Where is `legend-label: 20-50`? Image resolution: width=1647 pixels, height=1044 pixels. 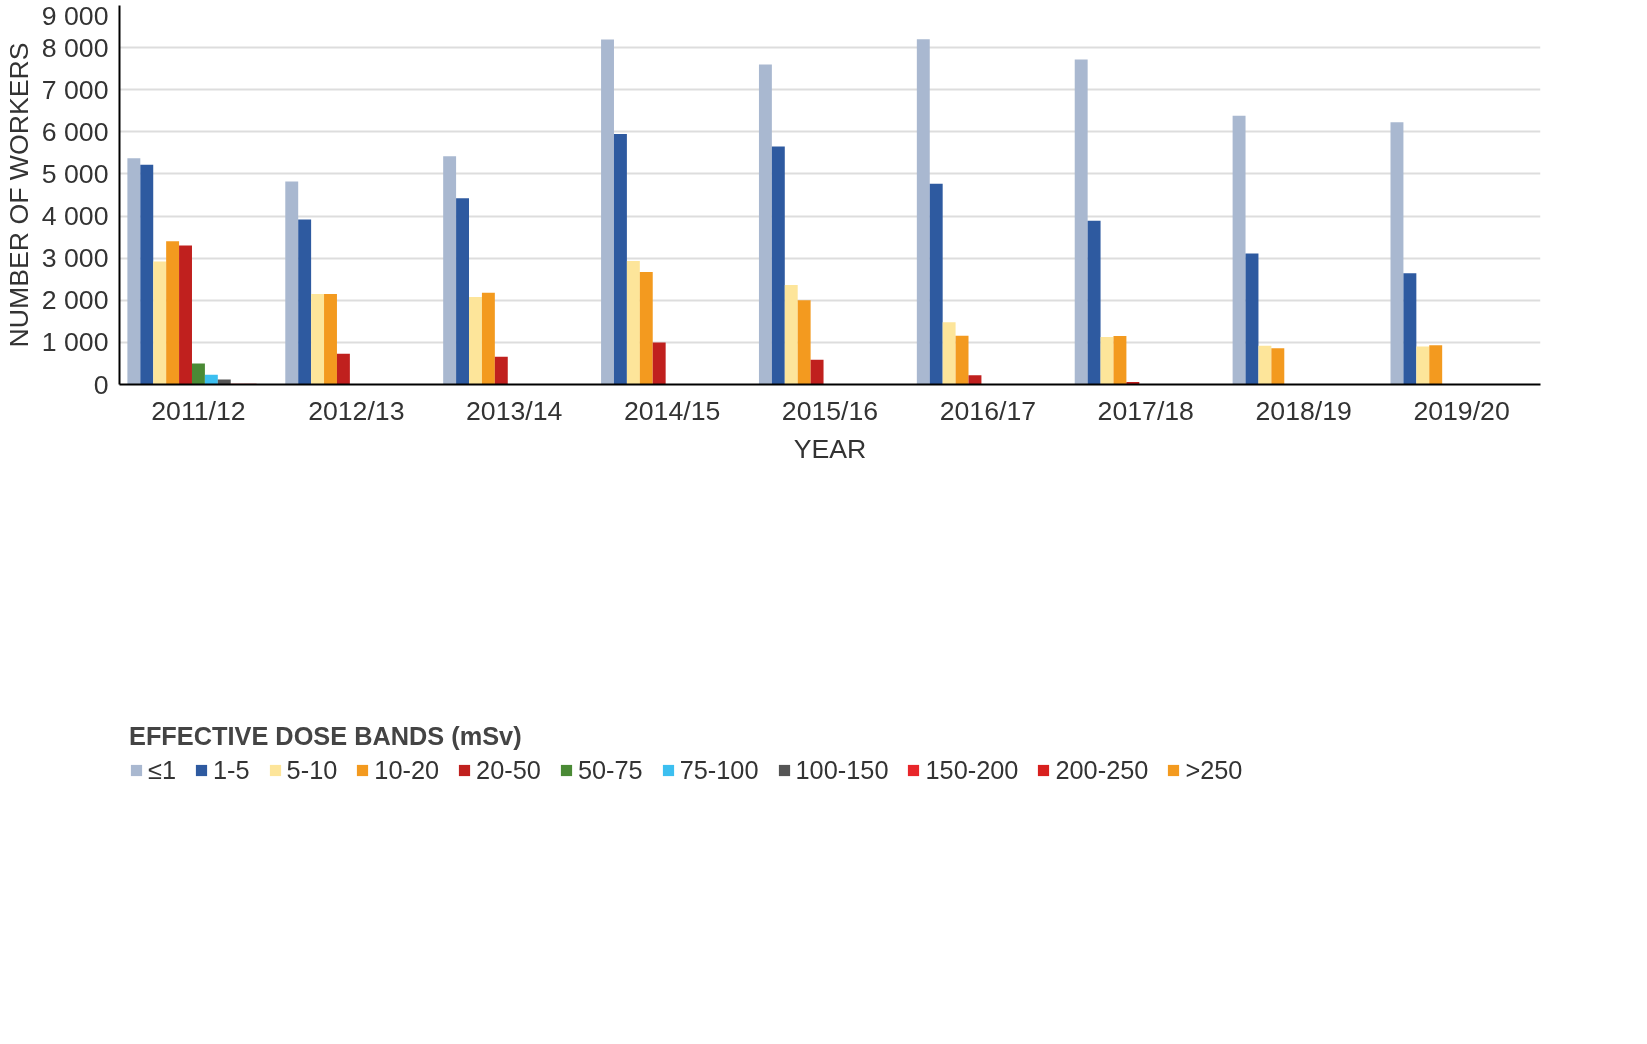 legend-label: 20-50 is located at coordinates (508, 770).